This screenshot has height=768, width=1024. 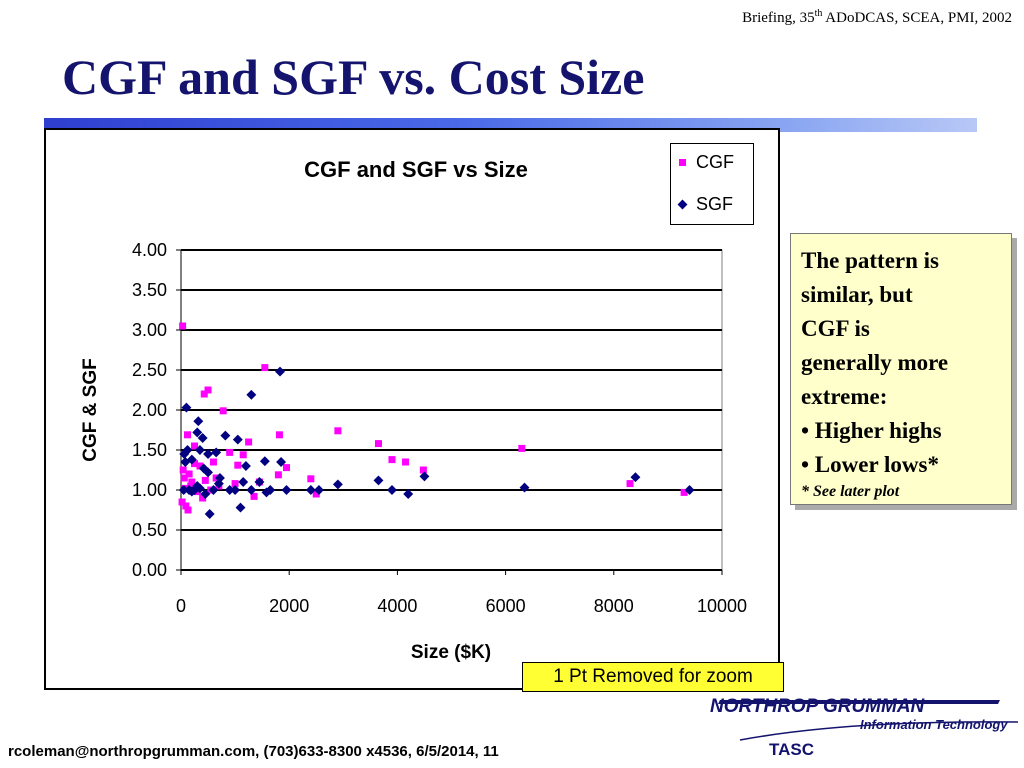 I want to click on note-line: extreme:, so click(x=844, y=396).